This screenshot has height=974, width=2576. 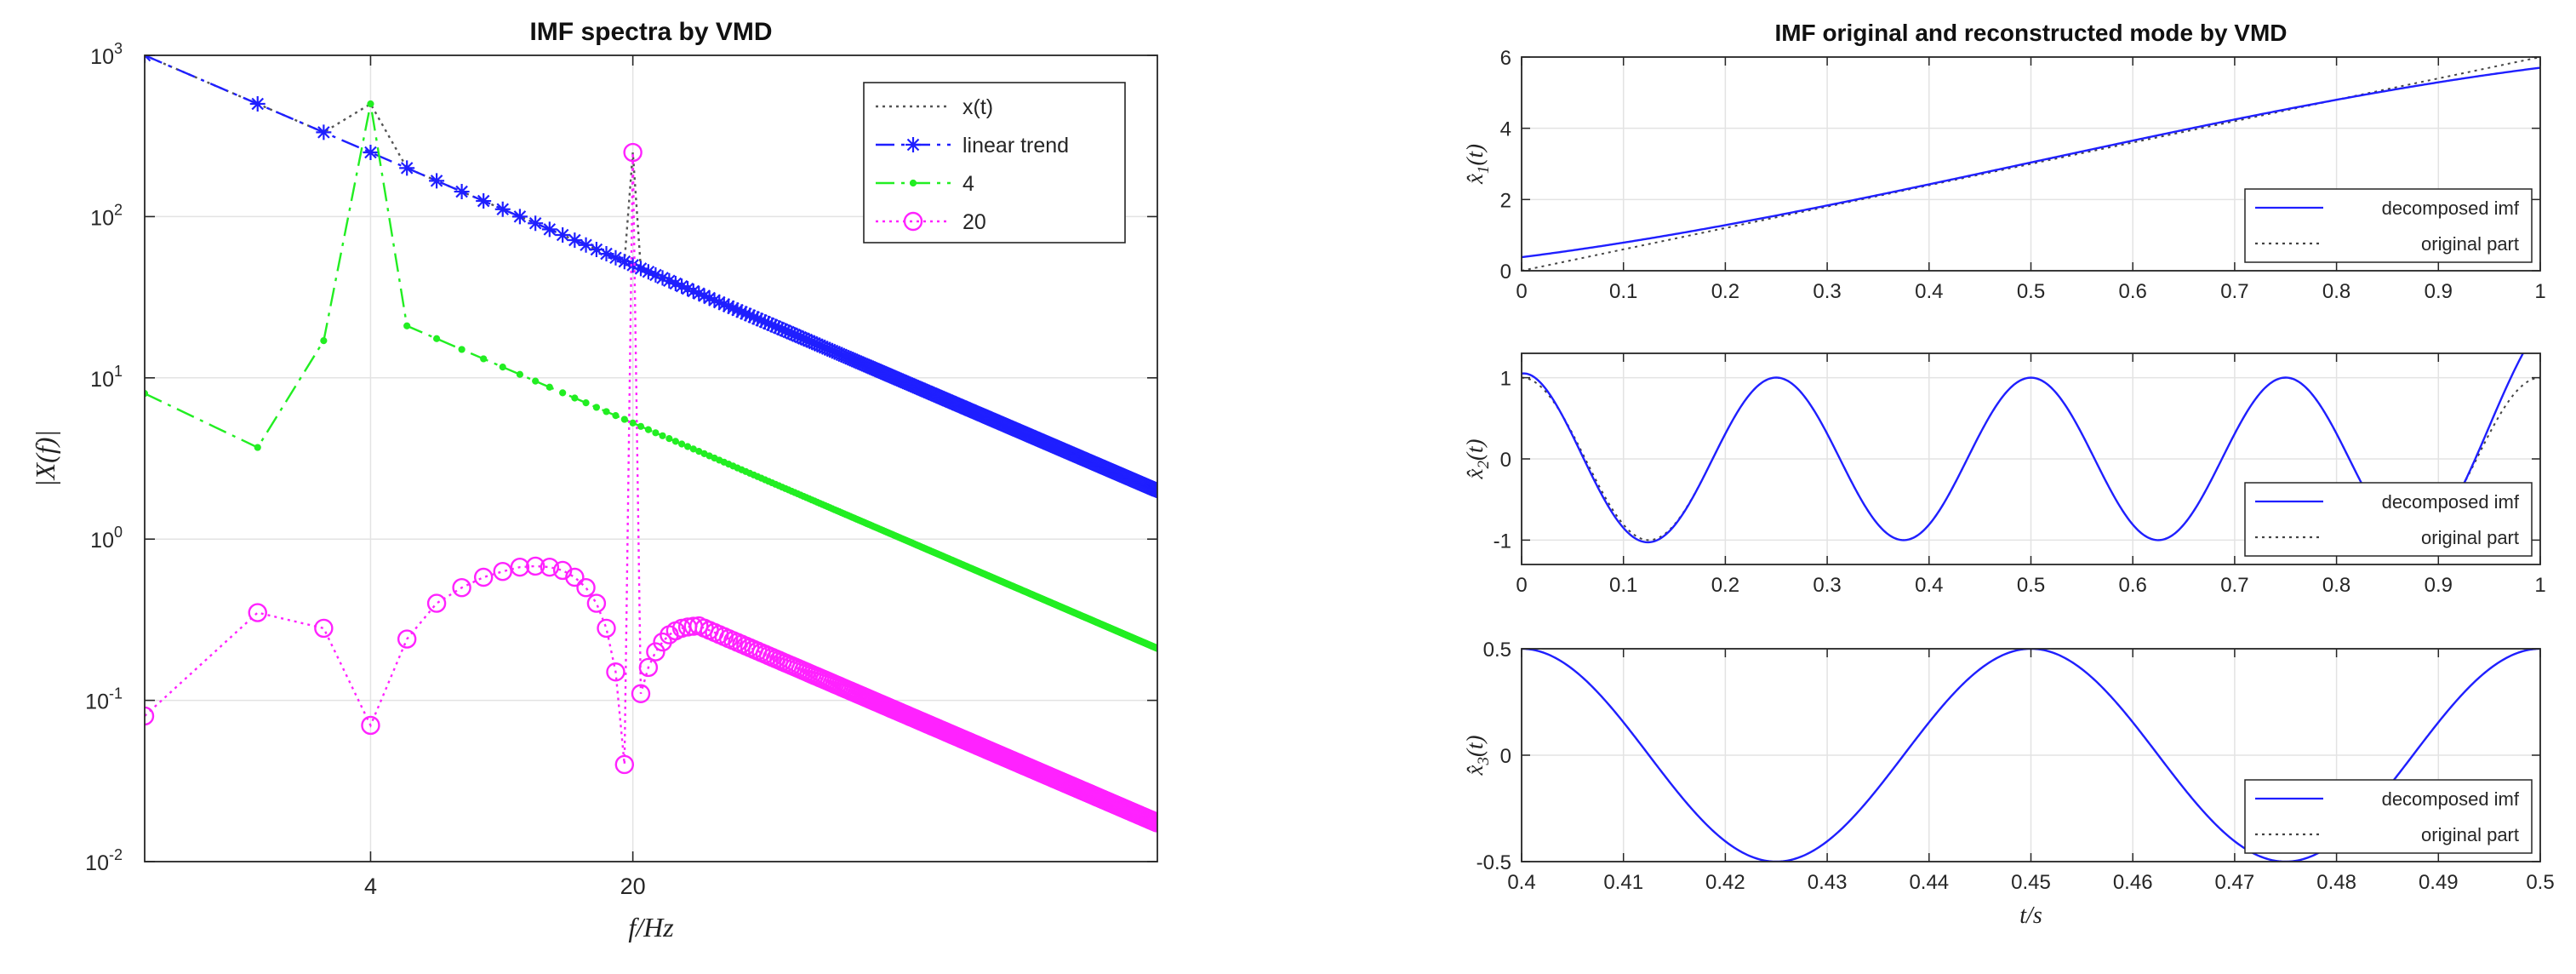 I want to click on y-tick-label: 10⁻², so click(x=104, y=861).